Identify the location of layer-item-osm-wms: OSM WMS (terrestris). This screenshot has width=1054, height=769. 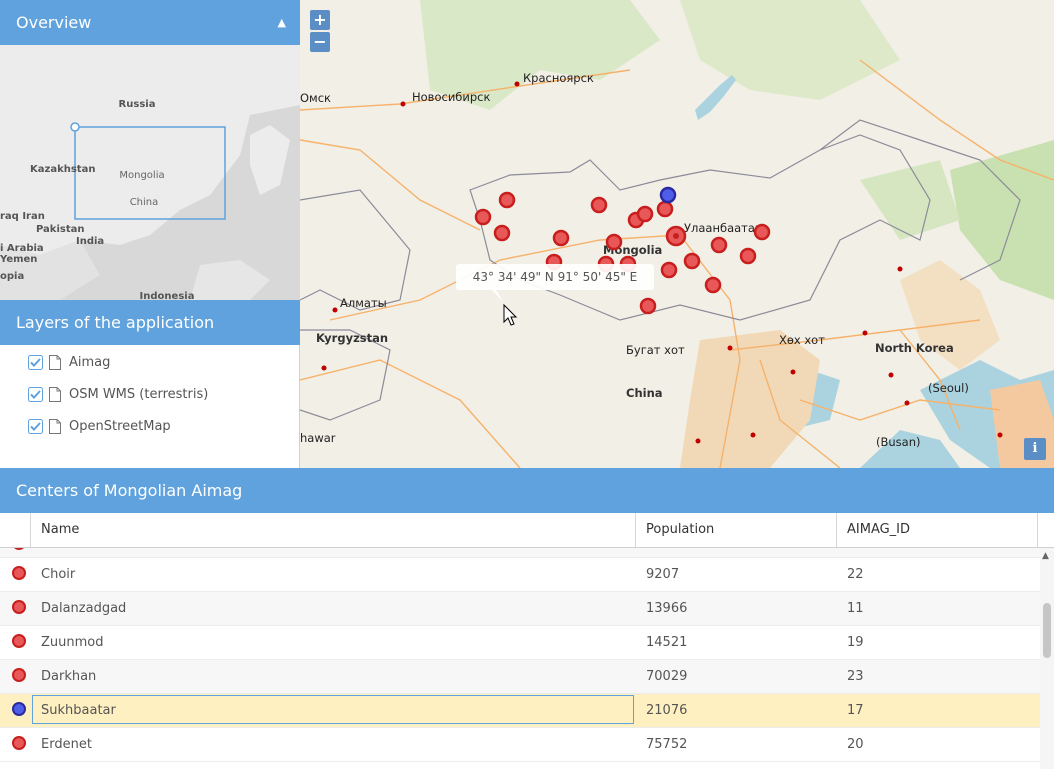
(118, 395).